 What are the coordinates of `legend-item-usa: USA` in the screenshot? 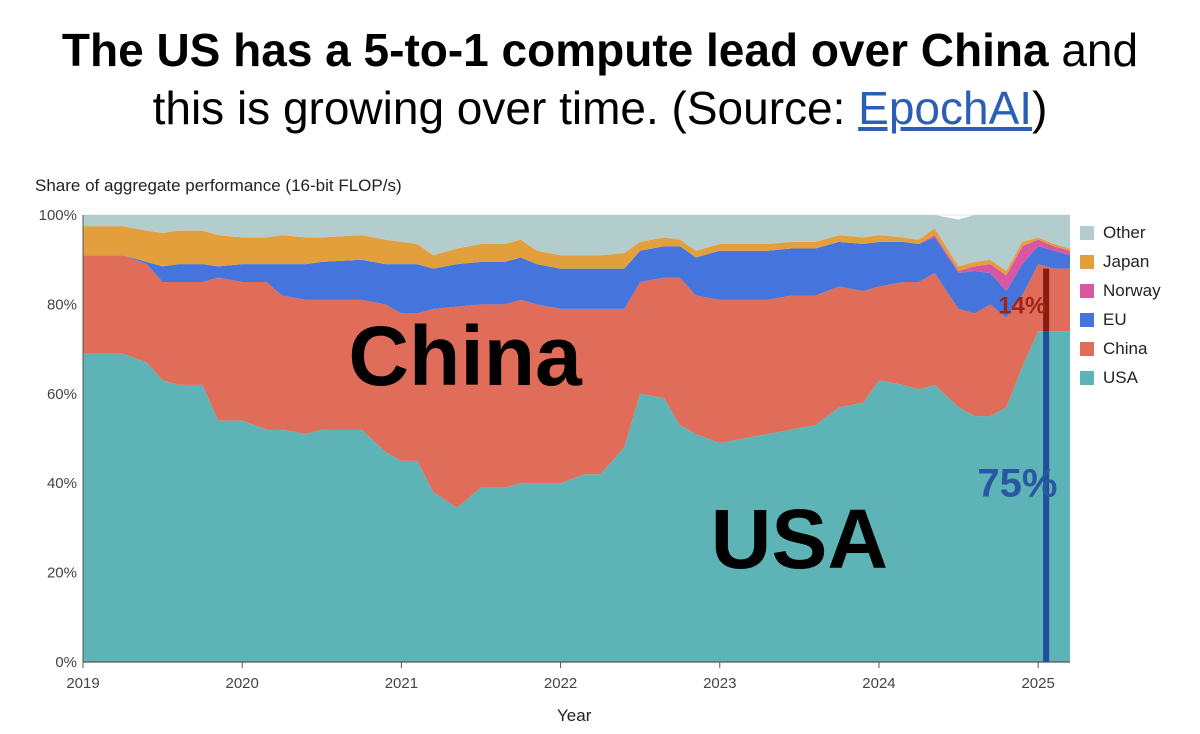 It's located at (1120, 377).